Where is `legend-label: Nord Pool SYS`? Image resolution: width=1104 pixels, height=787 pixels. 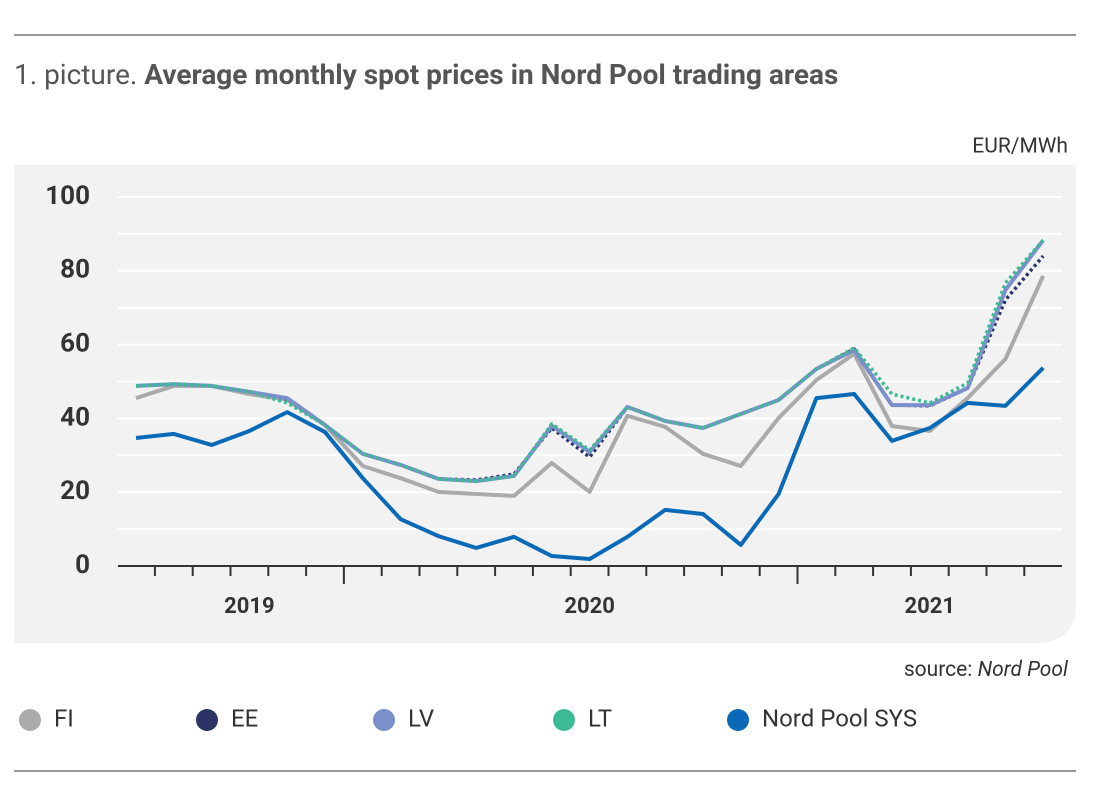 legend-label: Nord Pool SYS is located at coordinates (839, 718).